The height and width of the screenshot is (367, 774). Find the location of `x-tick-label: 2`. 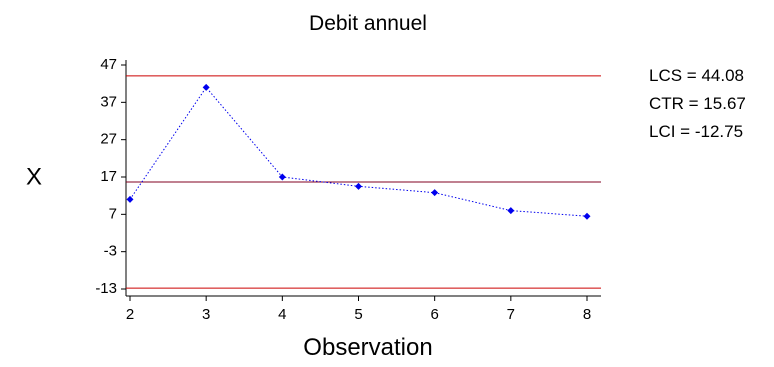

x-tick-label: 2 is located at coordinates (130, 314).